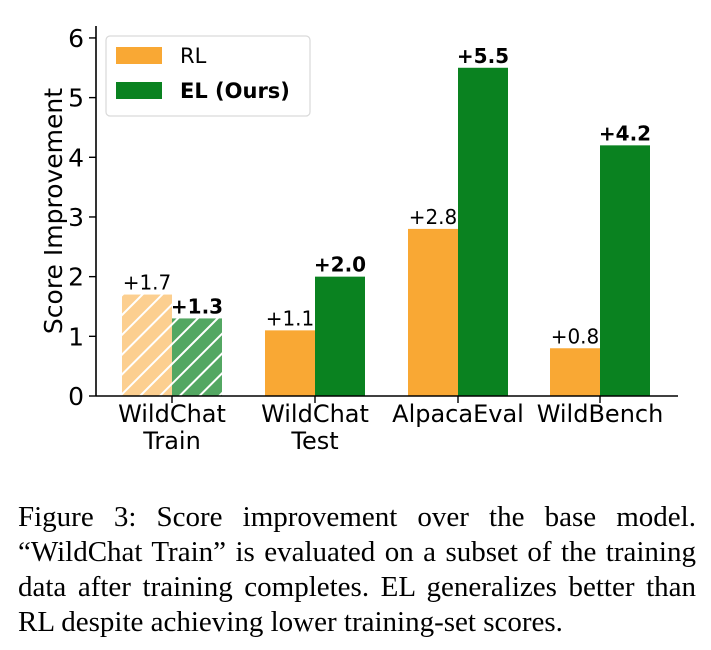 The width and height of the screenshot is (711, 650). What do you see at coordinates (340, 265) in the screenshot?
I see `data-label-el-1: +2.0` at bounding box center [340, 265].